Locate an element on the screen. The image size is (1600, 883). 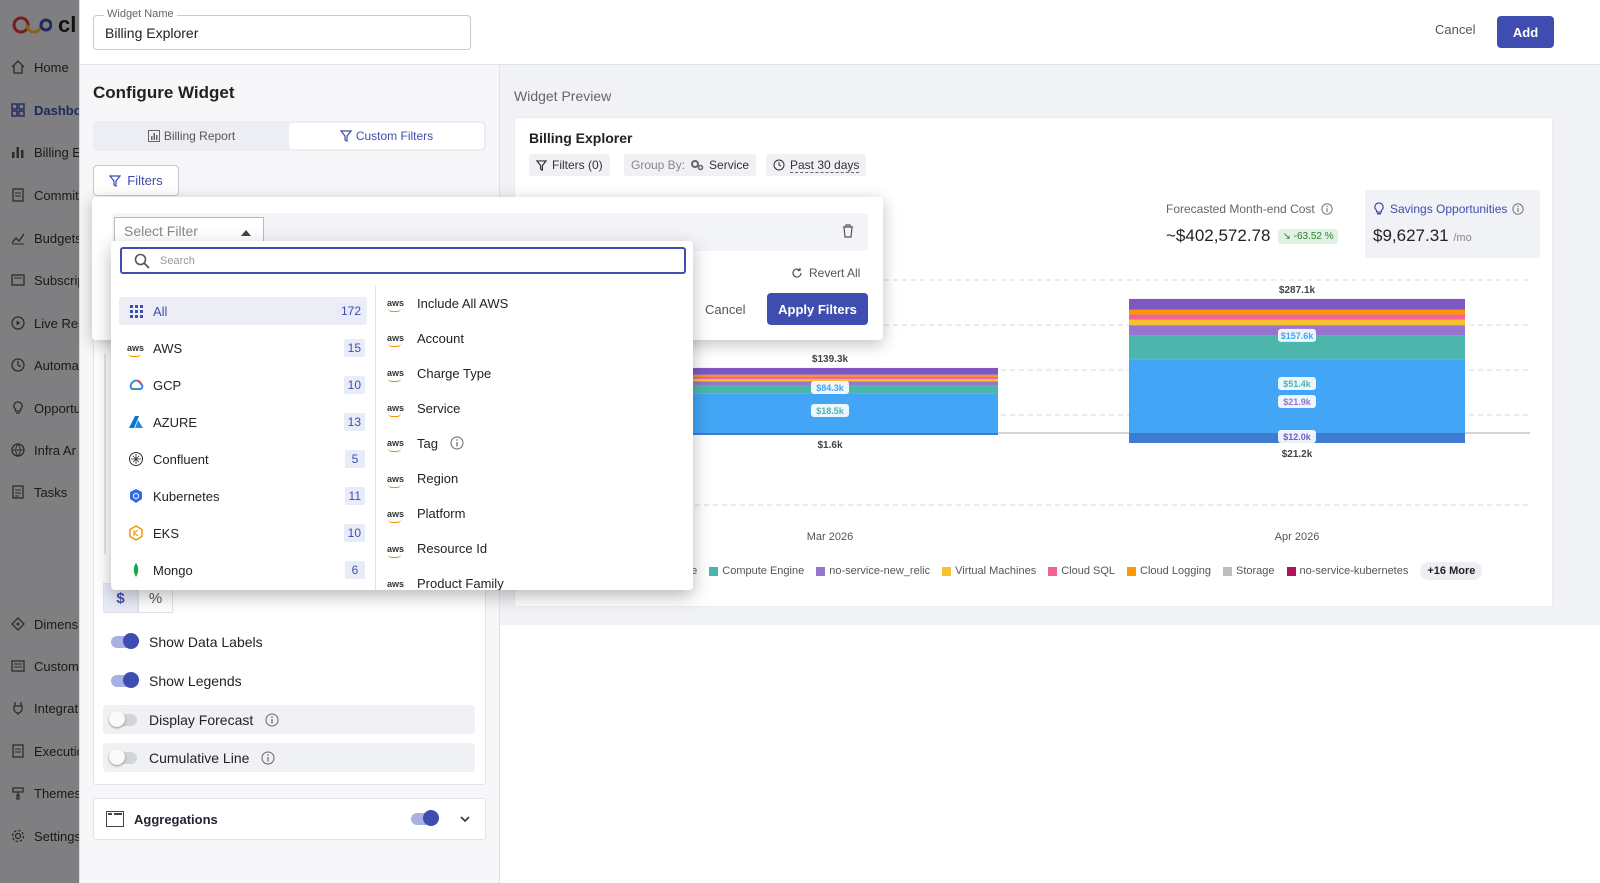
sidebar-item-dimens: Dimens is located at coordinates (44, 624).